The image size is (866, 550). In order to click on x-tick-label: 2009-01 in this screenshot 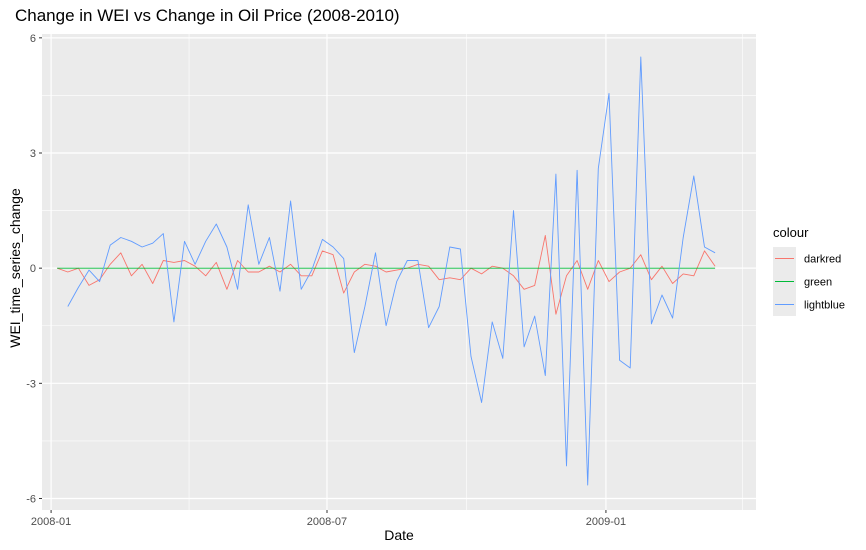, I will do `click(606, 522)`.